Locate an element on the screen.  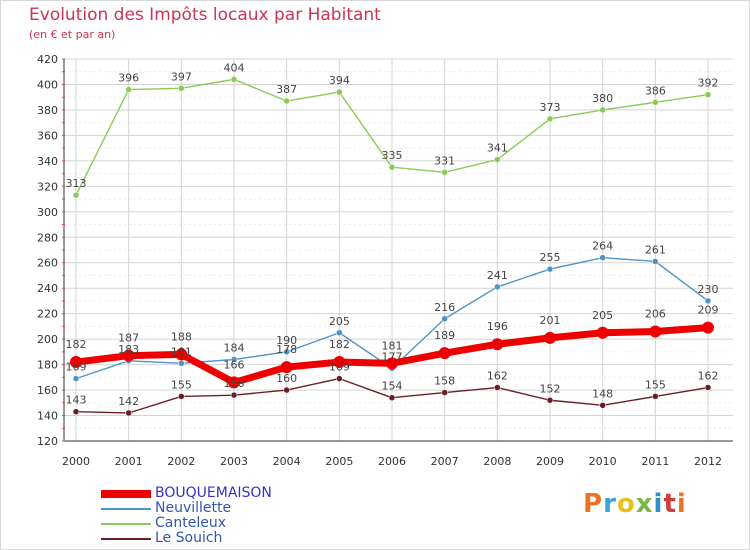
y-tick-label: 300 is located at coordinates (47, 212).